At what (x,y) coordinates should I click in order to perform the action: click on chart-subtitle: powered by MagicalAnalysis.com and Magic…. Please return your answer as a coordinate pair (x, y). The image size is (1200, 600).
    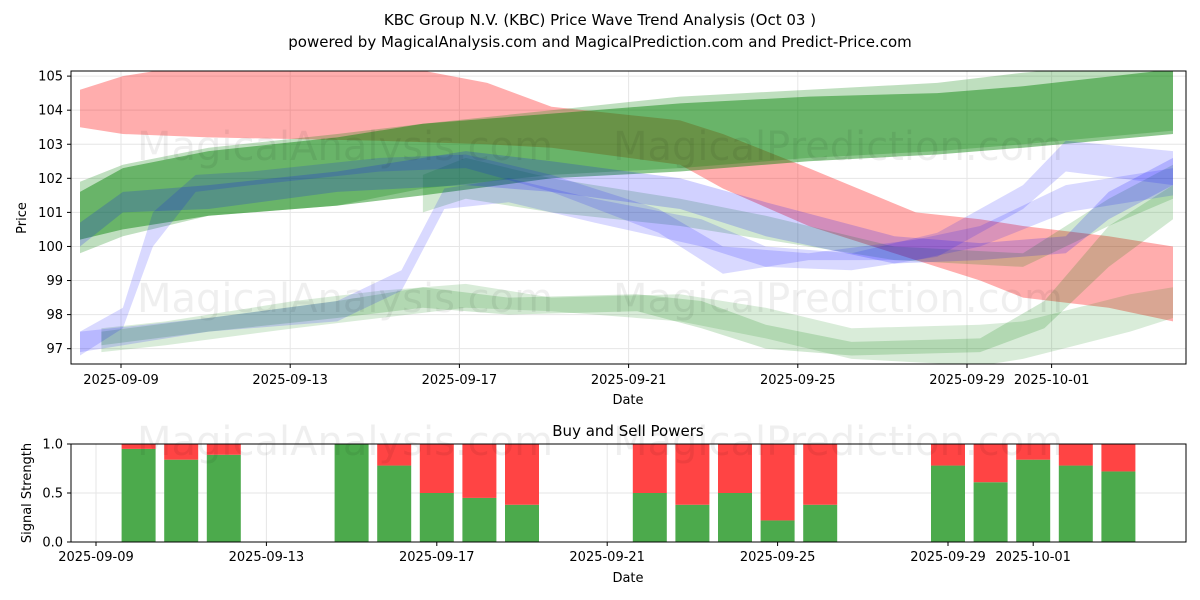
    Looking at the image, I should click on (600, 42).